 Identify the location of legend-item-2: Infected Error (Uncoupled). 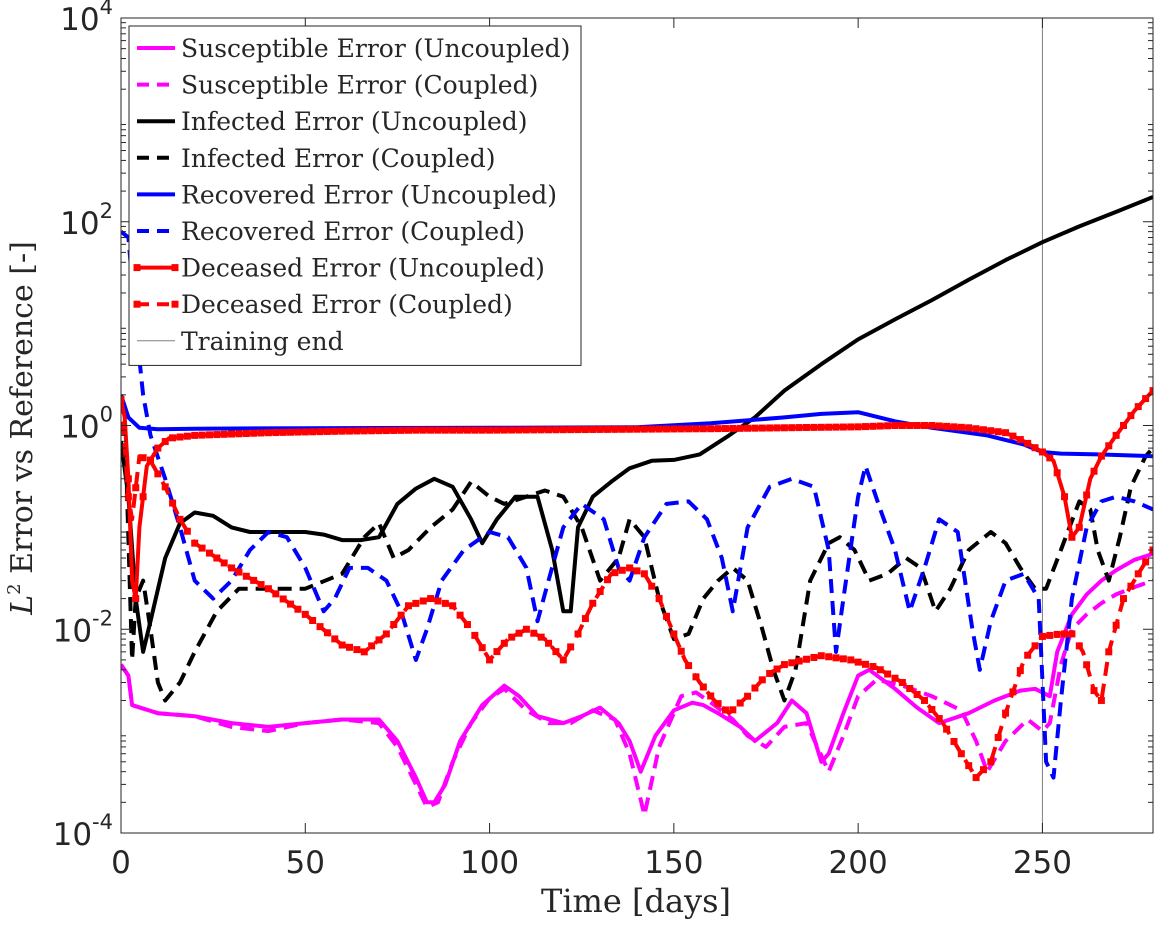
(332, 121).